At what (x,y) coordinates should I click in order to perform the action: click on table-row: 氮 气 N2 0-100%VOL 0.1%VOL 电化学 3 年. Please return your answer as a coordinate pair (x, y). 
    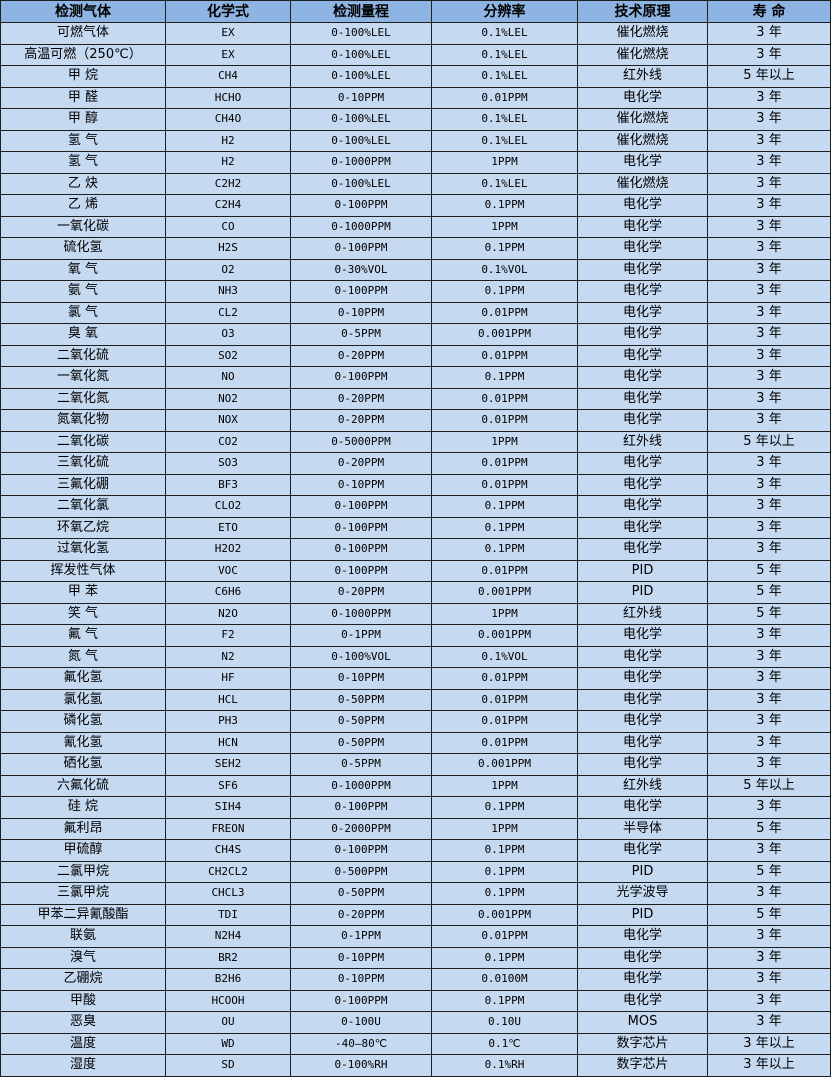
    Looking at the image, I should click on (415, 656).